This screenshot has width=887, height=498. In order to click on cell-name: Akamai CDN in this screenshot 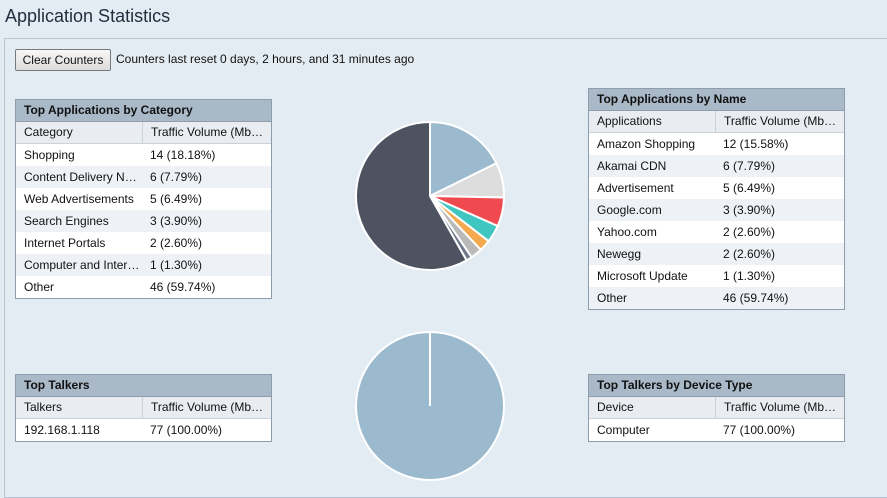, I will do `click(632, 166)`.